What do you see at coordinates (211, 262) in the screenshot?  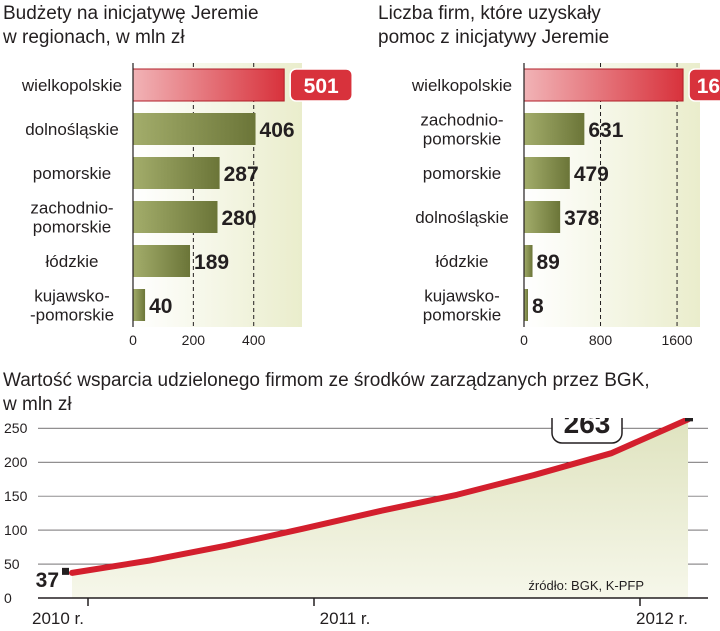 I see `data-label: 189` at bounding box center [211, 262].